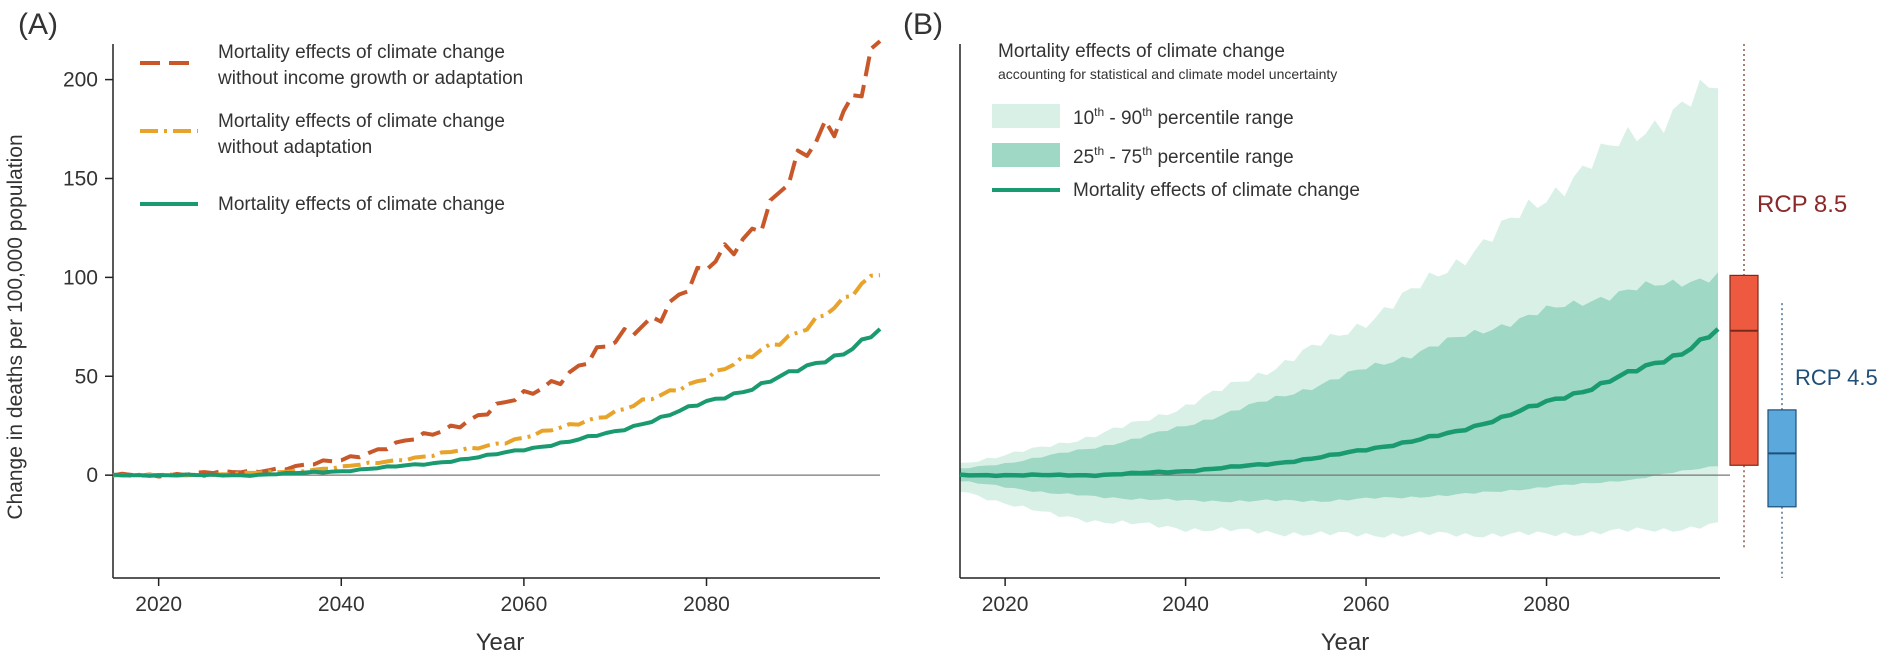 The width and height of the screenshot is (1890, 659). What do you see at coordinates (1216, 190) in the screenshot?
I see `legend-label-median: Mortality effects of climate change` at bounding box center [1216, 190].